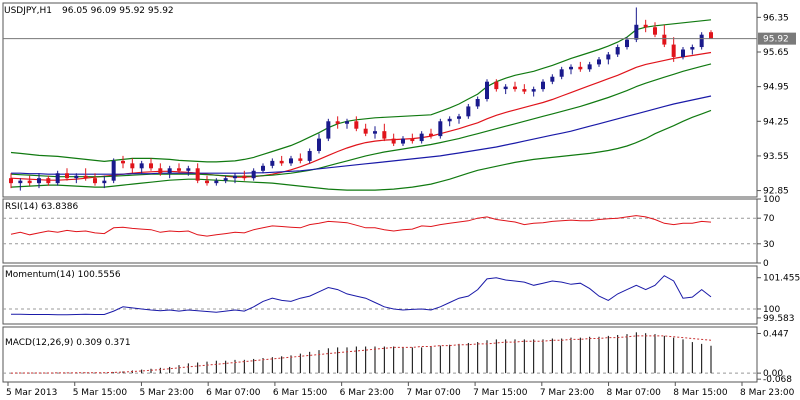 The image size is (800, 400). I want to click on rsi-panel, so click(380, 230).